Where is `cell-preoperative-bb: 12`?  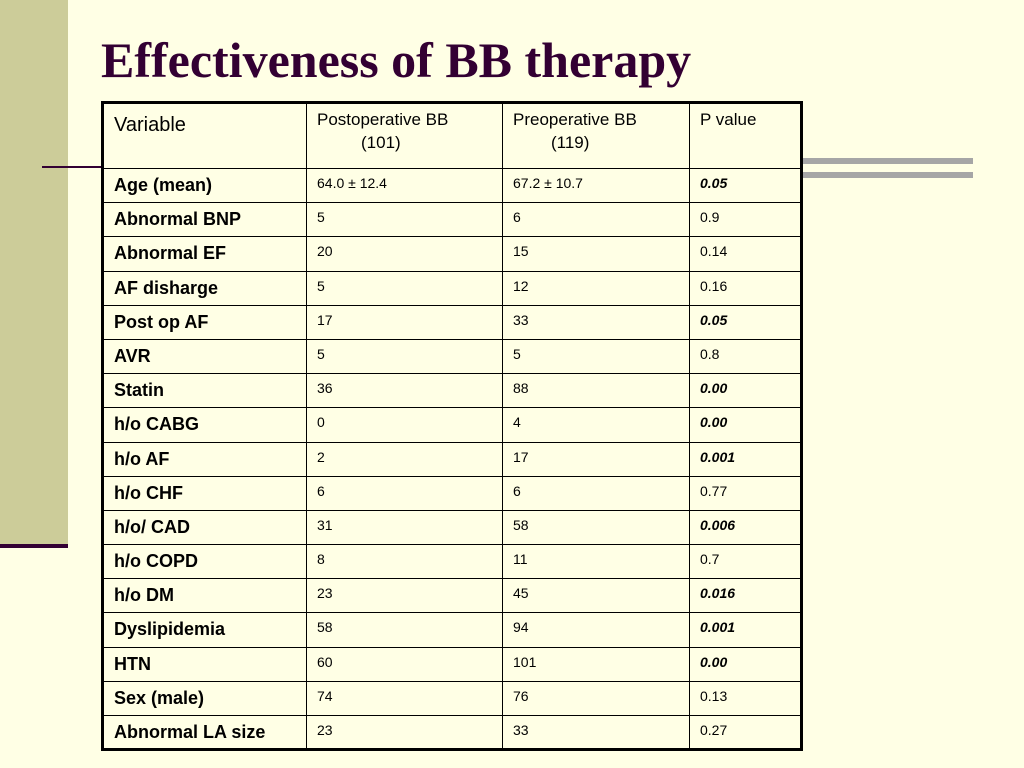 cell-preoperative-bb: 12 is located at coordinates (596, 288).